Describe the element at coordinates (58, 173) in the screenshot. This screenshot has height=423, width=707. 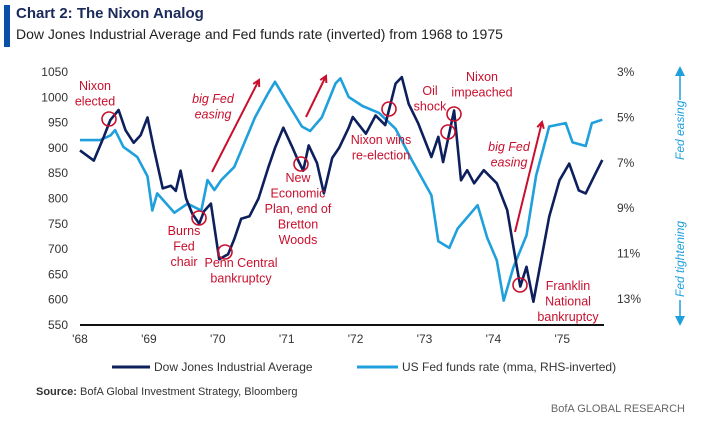
I see `y-tick-label: 850` at that location.